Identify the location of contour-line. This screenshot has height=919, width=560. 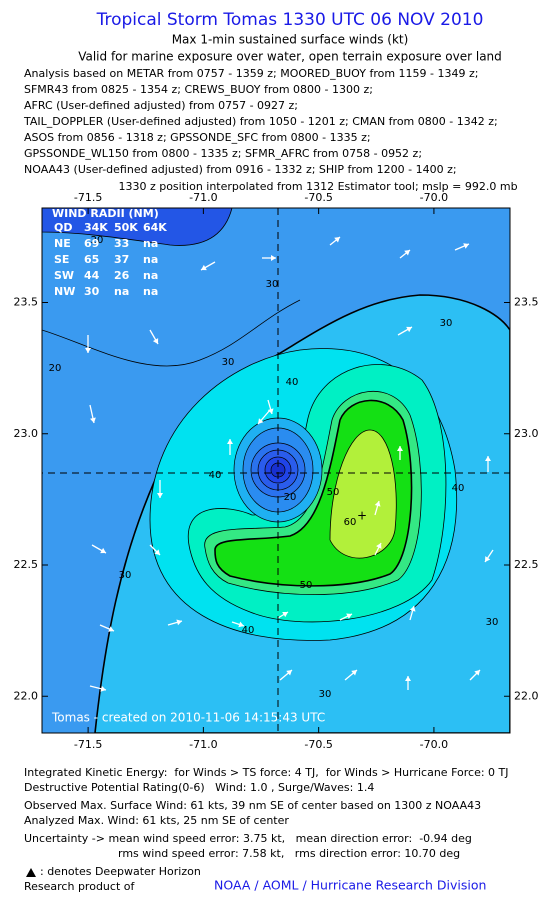
(171, 333).